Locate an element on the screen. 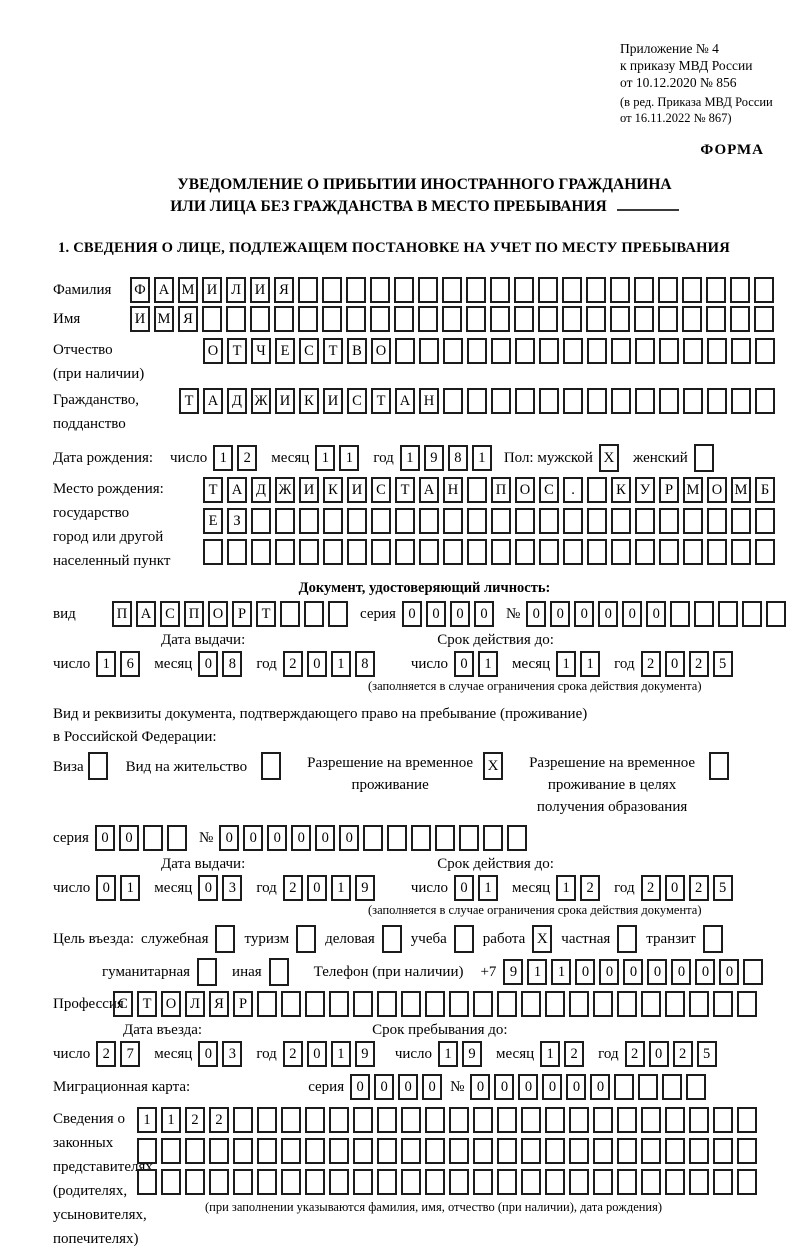  purpose-tourism-checkbox is located at coordinates (306, 939).